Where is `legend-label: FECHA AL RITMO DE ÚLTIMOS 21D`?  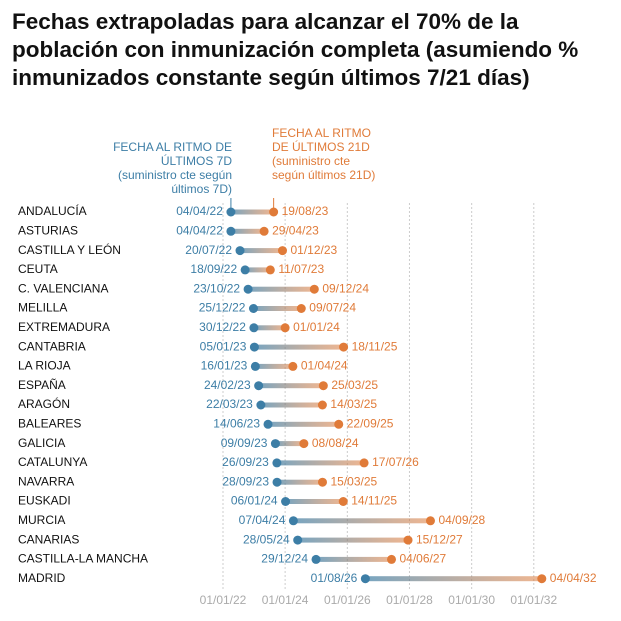 legend-label: FECHA AL RITMO DE ÚLTIMOS 21D is located at coordinates (321, 140).